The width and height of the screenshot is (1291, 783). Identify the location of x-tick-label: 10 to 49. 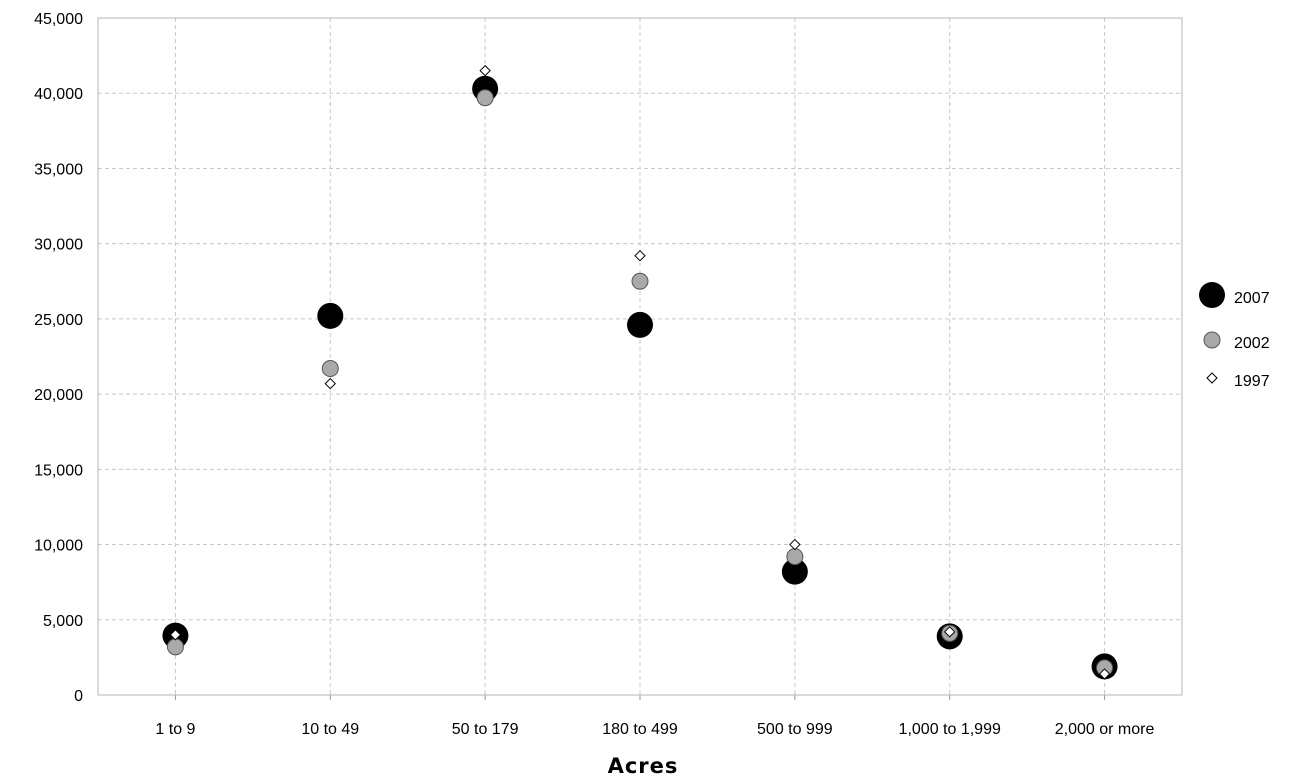
(330, 729).